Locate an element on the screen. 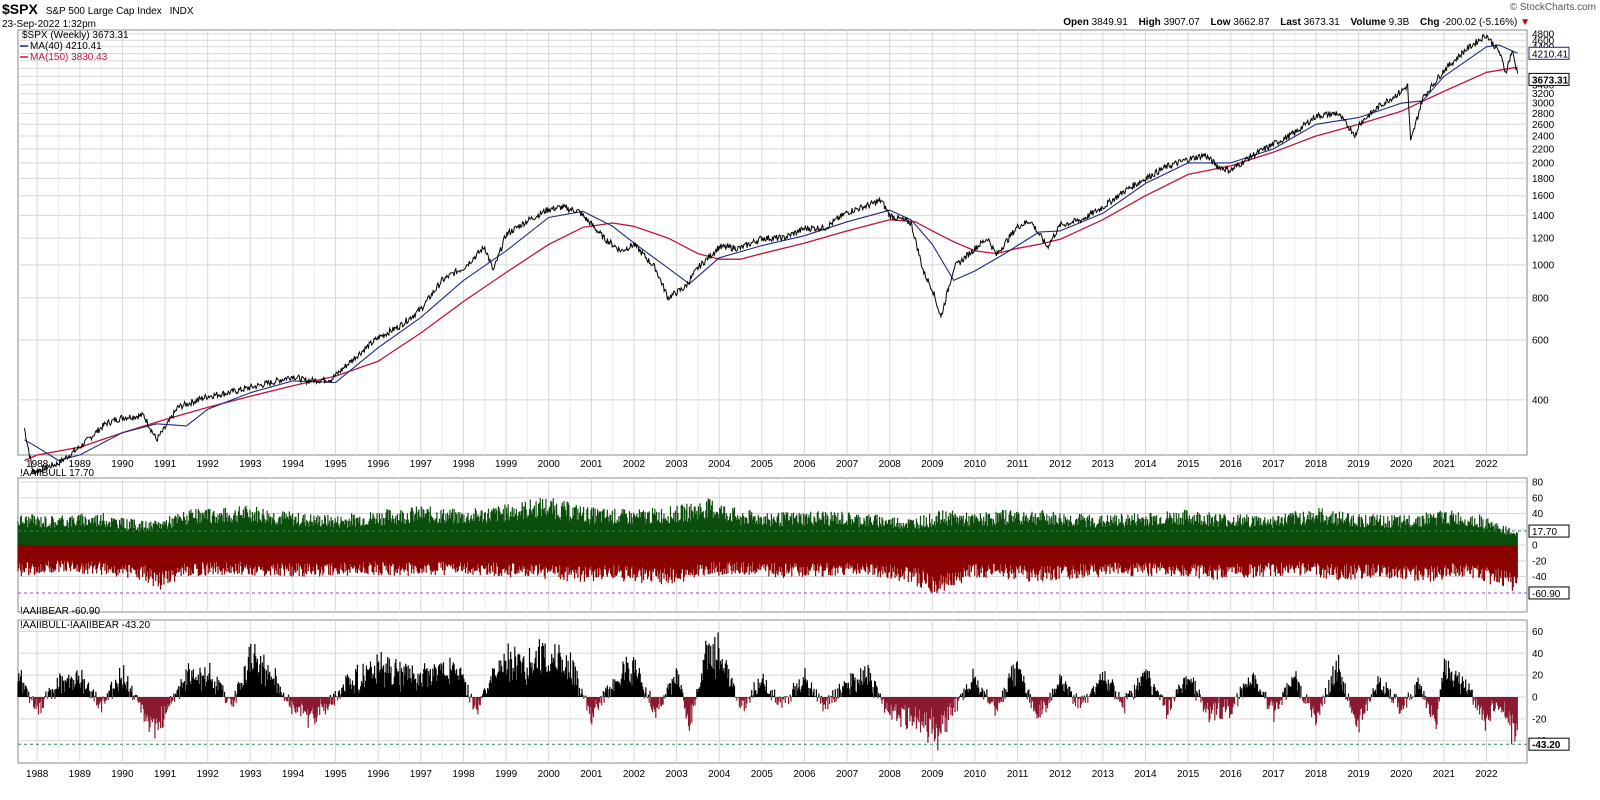 The height and width of the screenshot is (800, 1600). legend-aaii-bear: !AAIIBEAR -60.90 is located at coordinates (60, 611).